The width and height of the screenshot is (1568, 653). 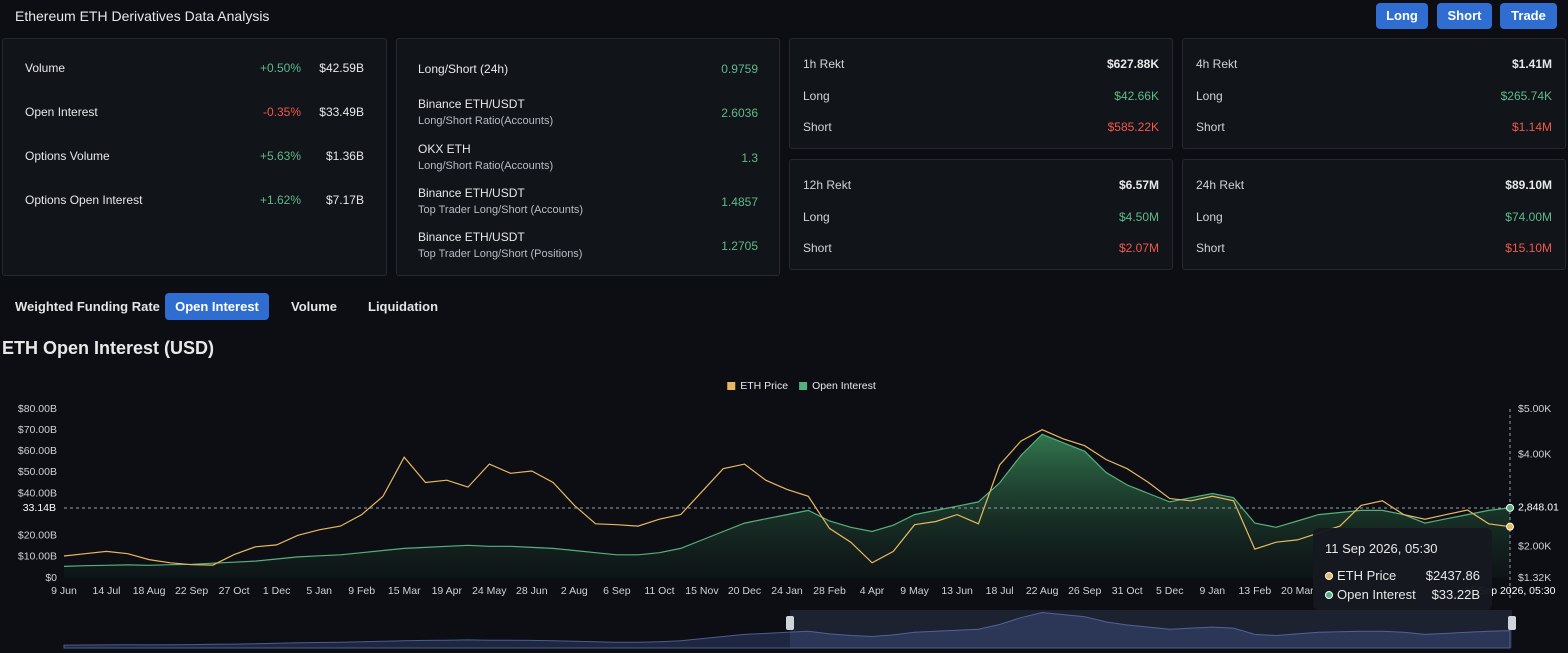 I want to click on x-tick-label: 18 Jul, so click(x=1000, y=591).